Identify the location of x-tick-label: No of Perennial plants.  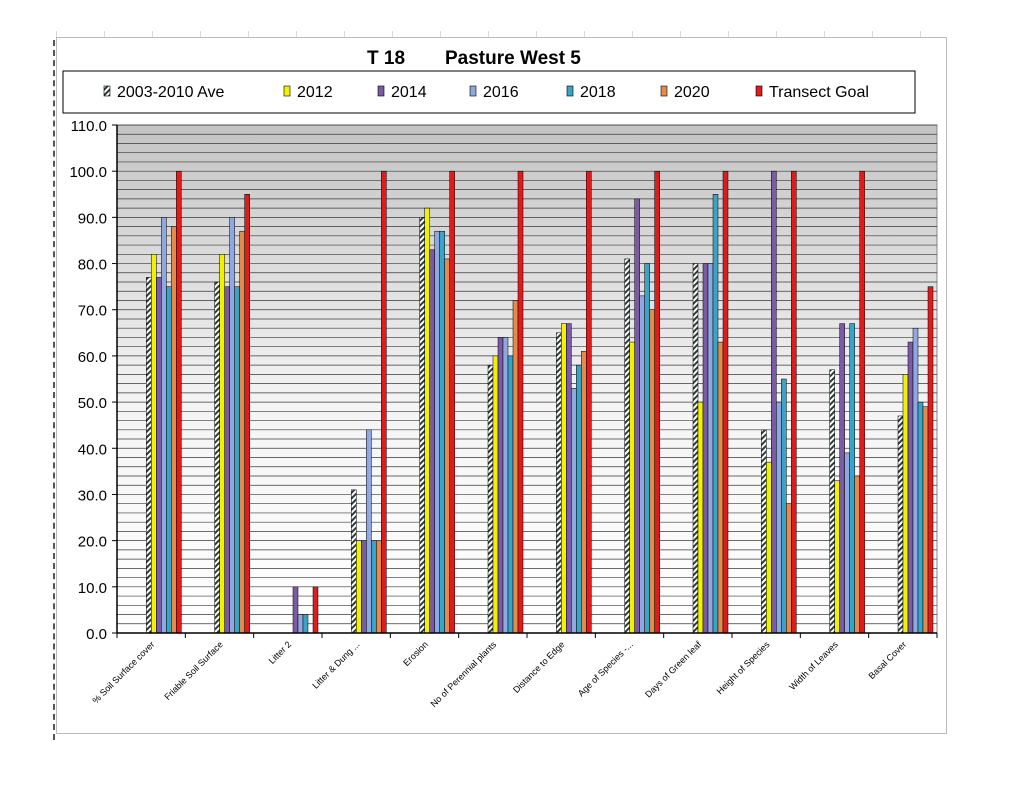
(464, 674).